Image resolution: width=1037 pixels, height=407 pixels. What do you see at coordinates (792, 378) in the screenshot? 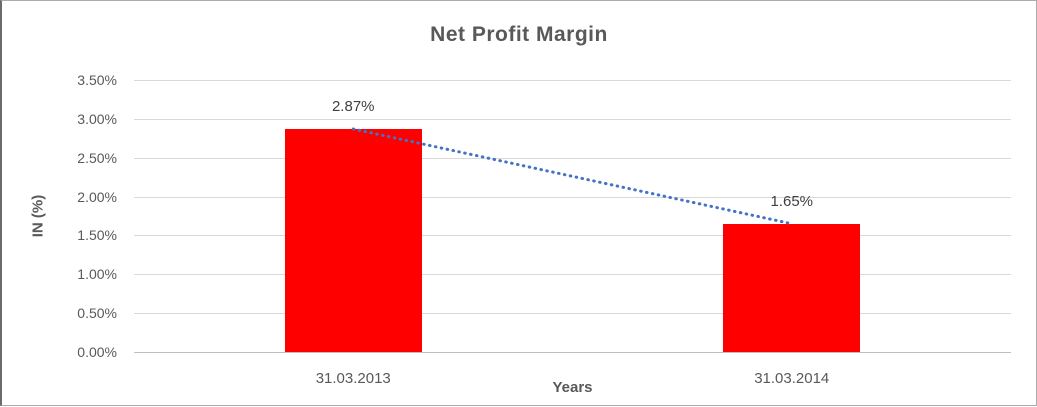
I see `x-tick-label: 31.03.2014` at bounding box center [792, 378].